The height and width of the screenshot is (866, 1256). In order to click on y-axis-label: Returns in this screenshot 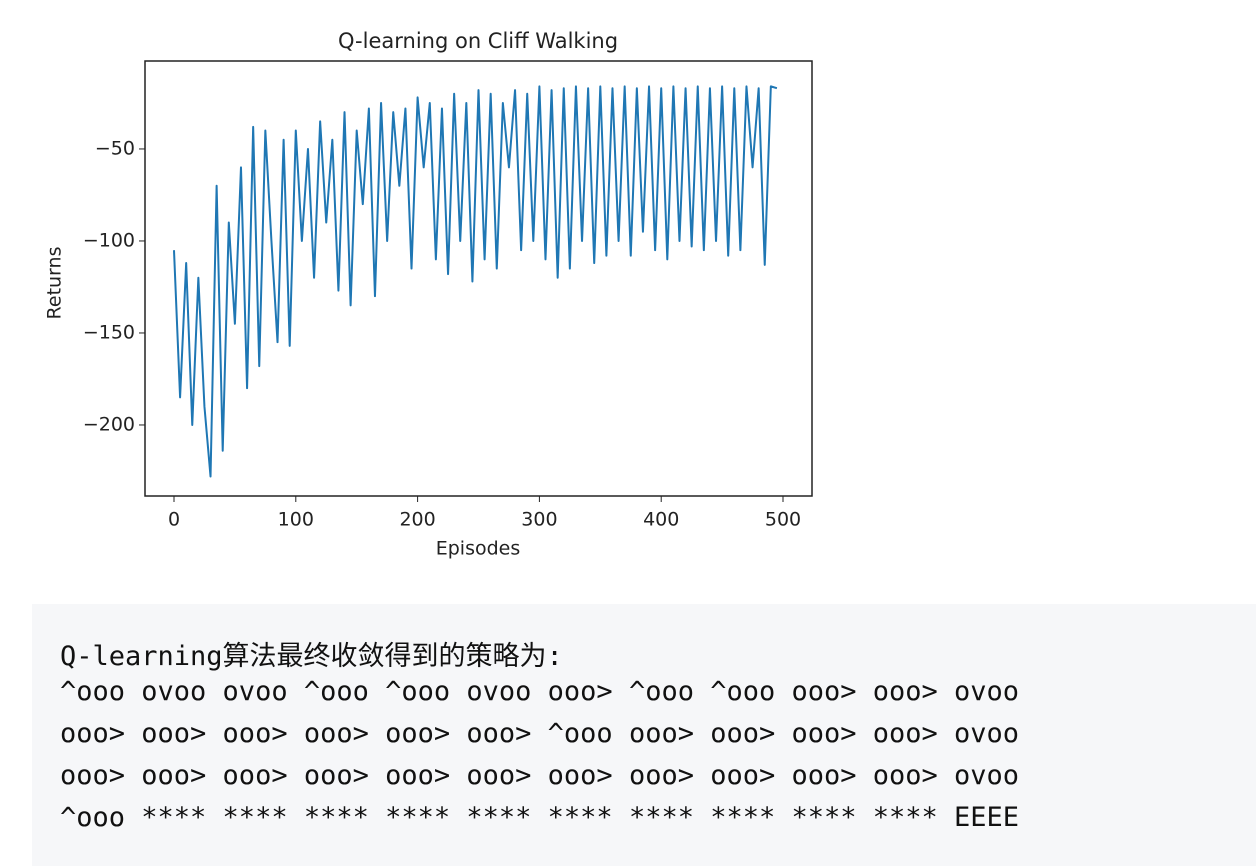, I will do `click(55, 283)`.